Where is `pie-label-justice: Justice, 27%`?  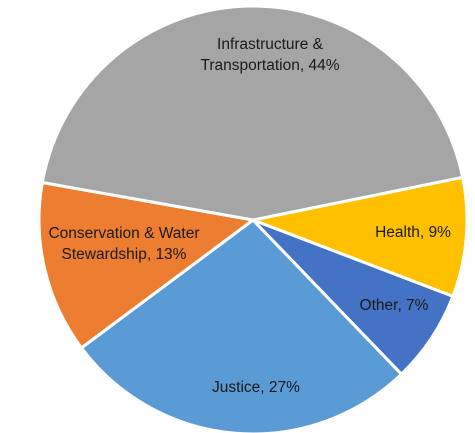 pie-label-justice: Justice, 27% is located at coordinates (256, 387).